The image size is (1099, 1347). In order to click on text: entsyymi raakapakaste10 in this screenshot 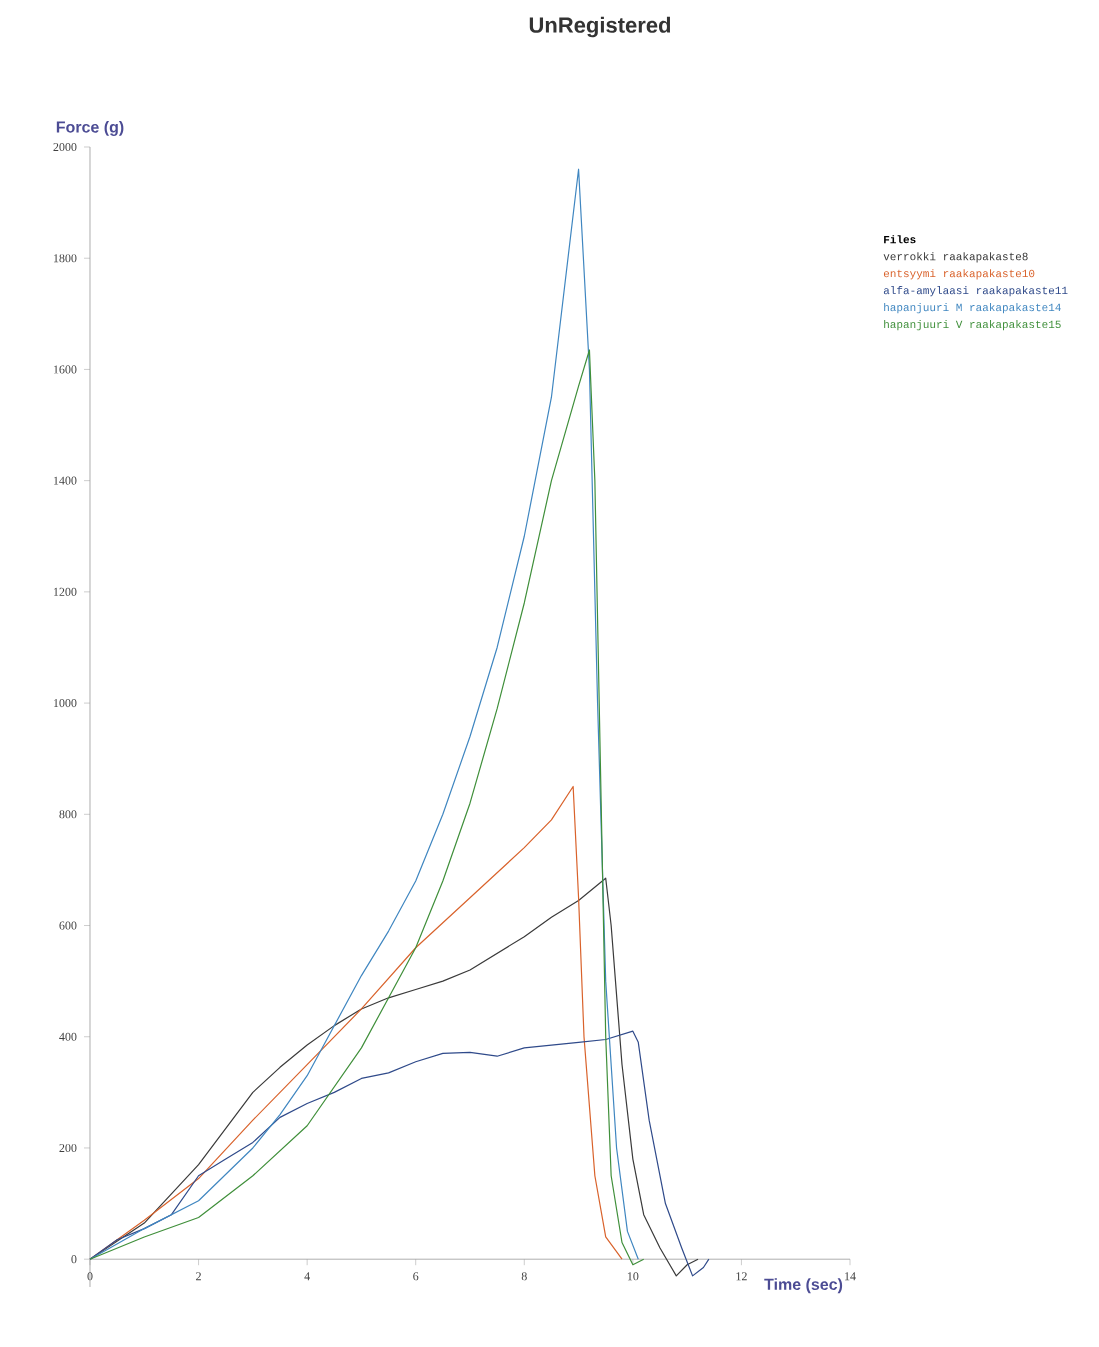, I will do `click(959, 274)`.